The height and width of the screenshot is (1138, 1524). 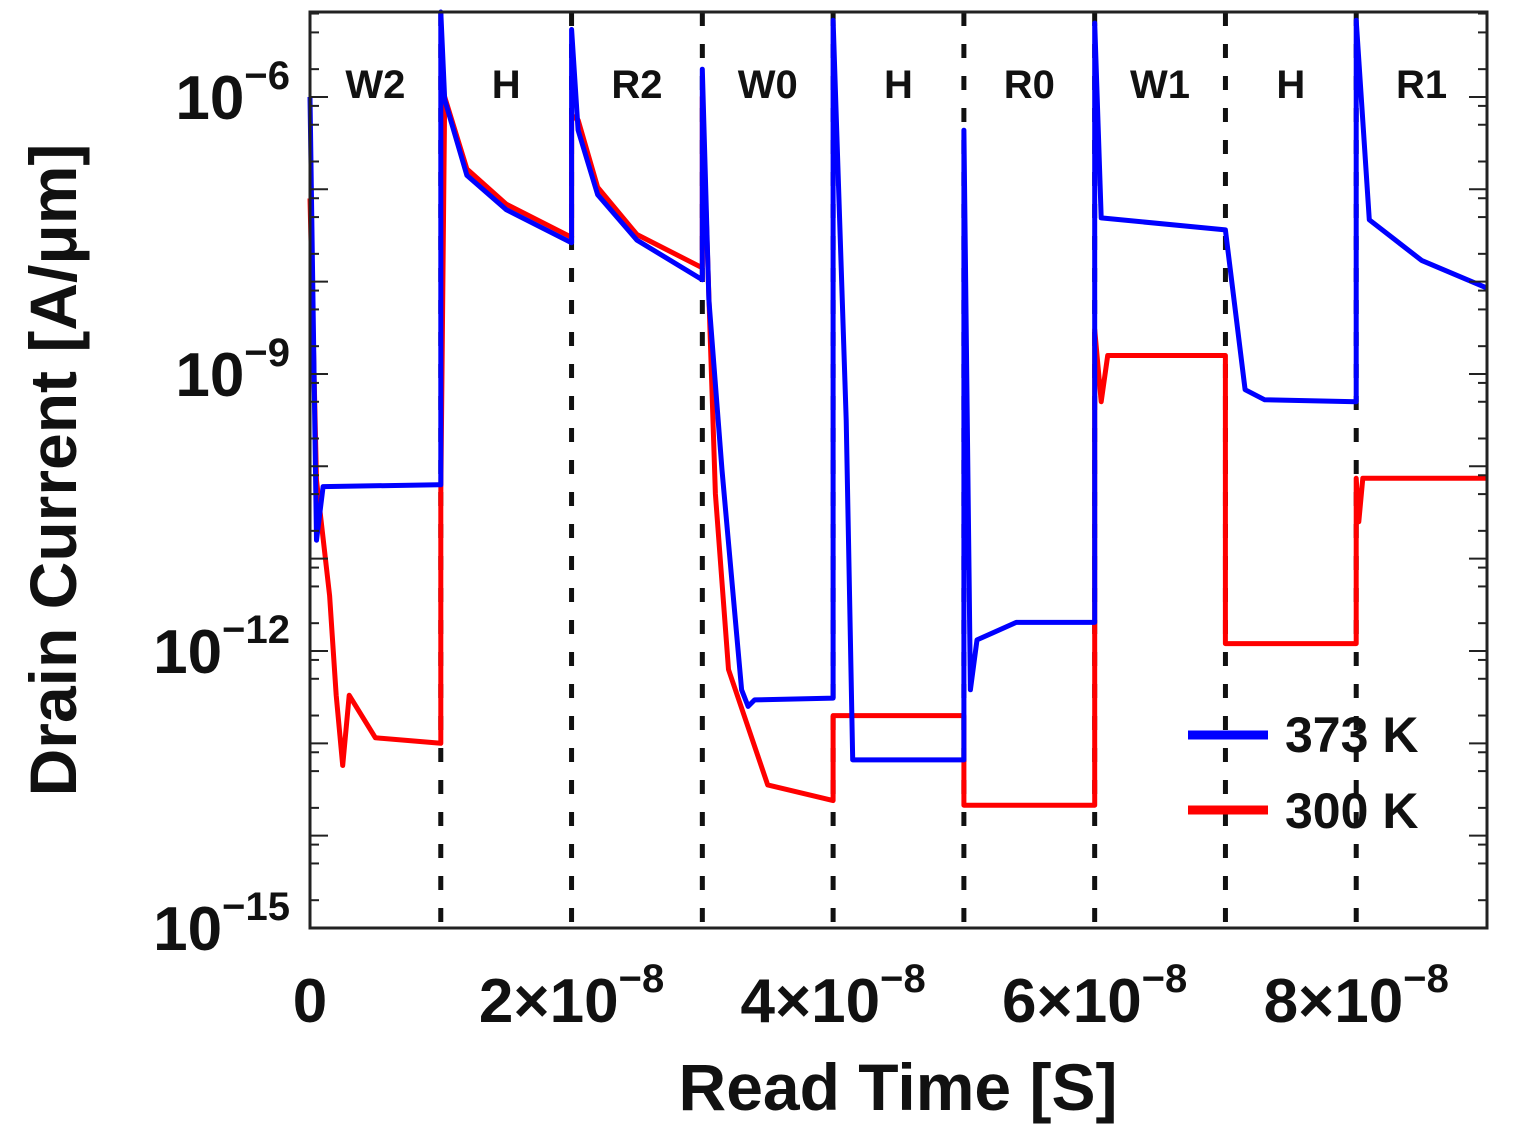 What do you see at coordinates (310, 1001) in the screenshot?
I see `x-tick-label: 0` at bounding box center [310, 1001].